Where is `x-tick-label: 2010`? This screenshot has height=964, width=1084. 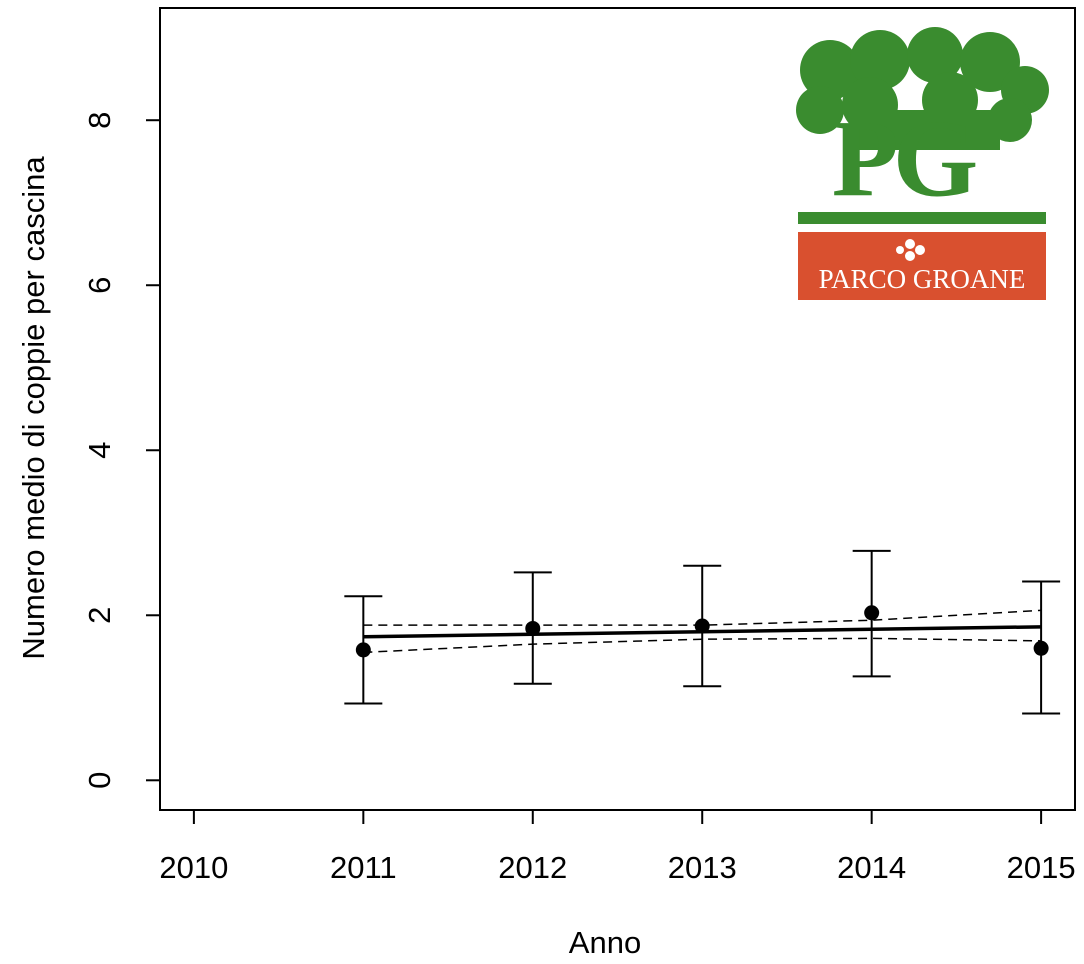
x-tick-label: 2010 is located at coordinates (193, 867).